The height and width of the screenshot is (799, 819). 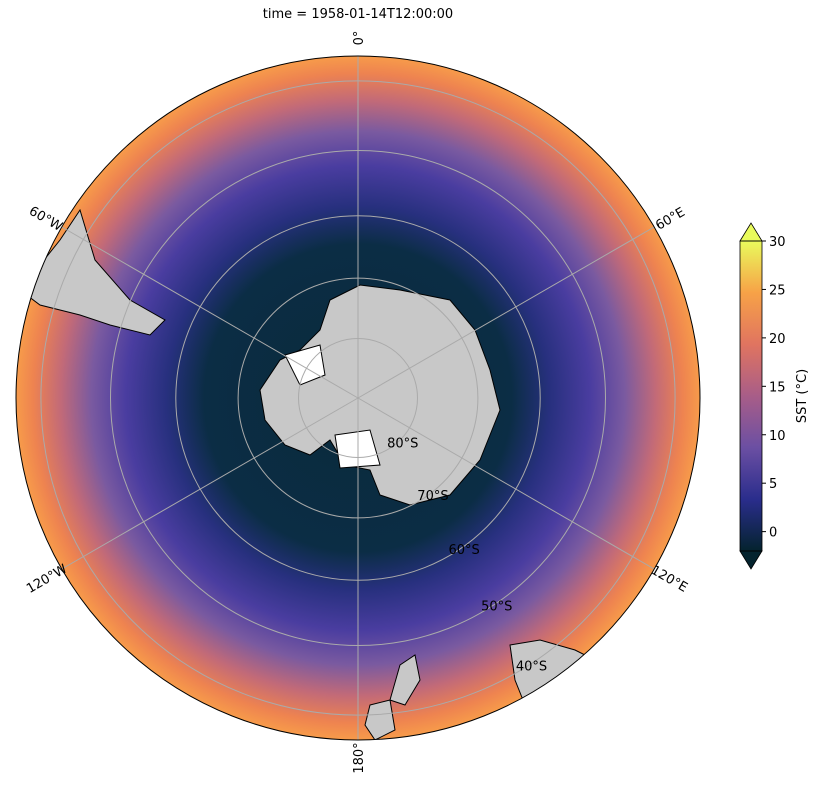 What do you see at coordinates (392, 697) in the screenshot?
I see `new-zealand` at bounding box center [392, 697].